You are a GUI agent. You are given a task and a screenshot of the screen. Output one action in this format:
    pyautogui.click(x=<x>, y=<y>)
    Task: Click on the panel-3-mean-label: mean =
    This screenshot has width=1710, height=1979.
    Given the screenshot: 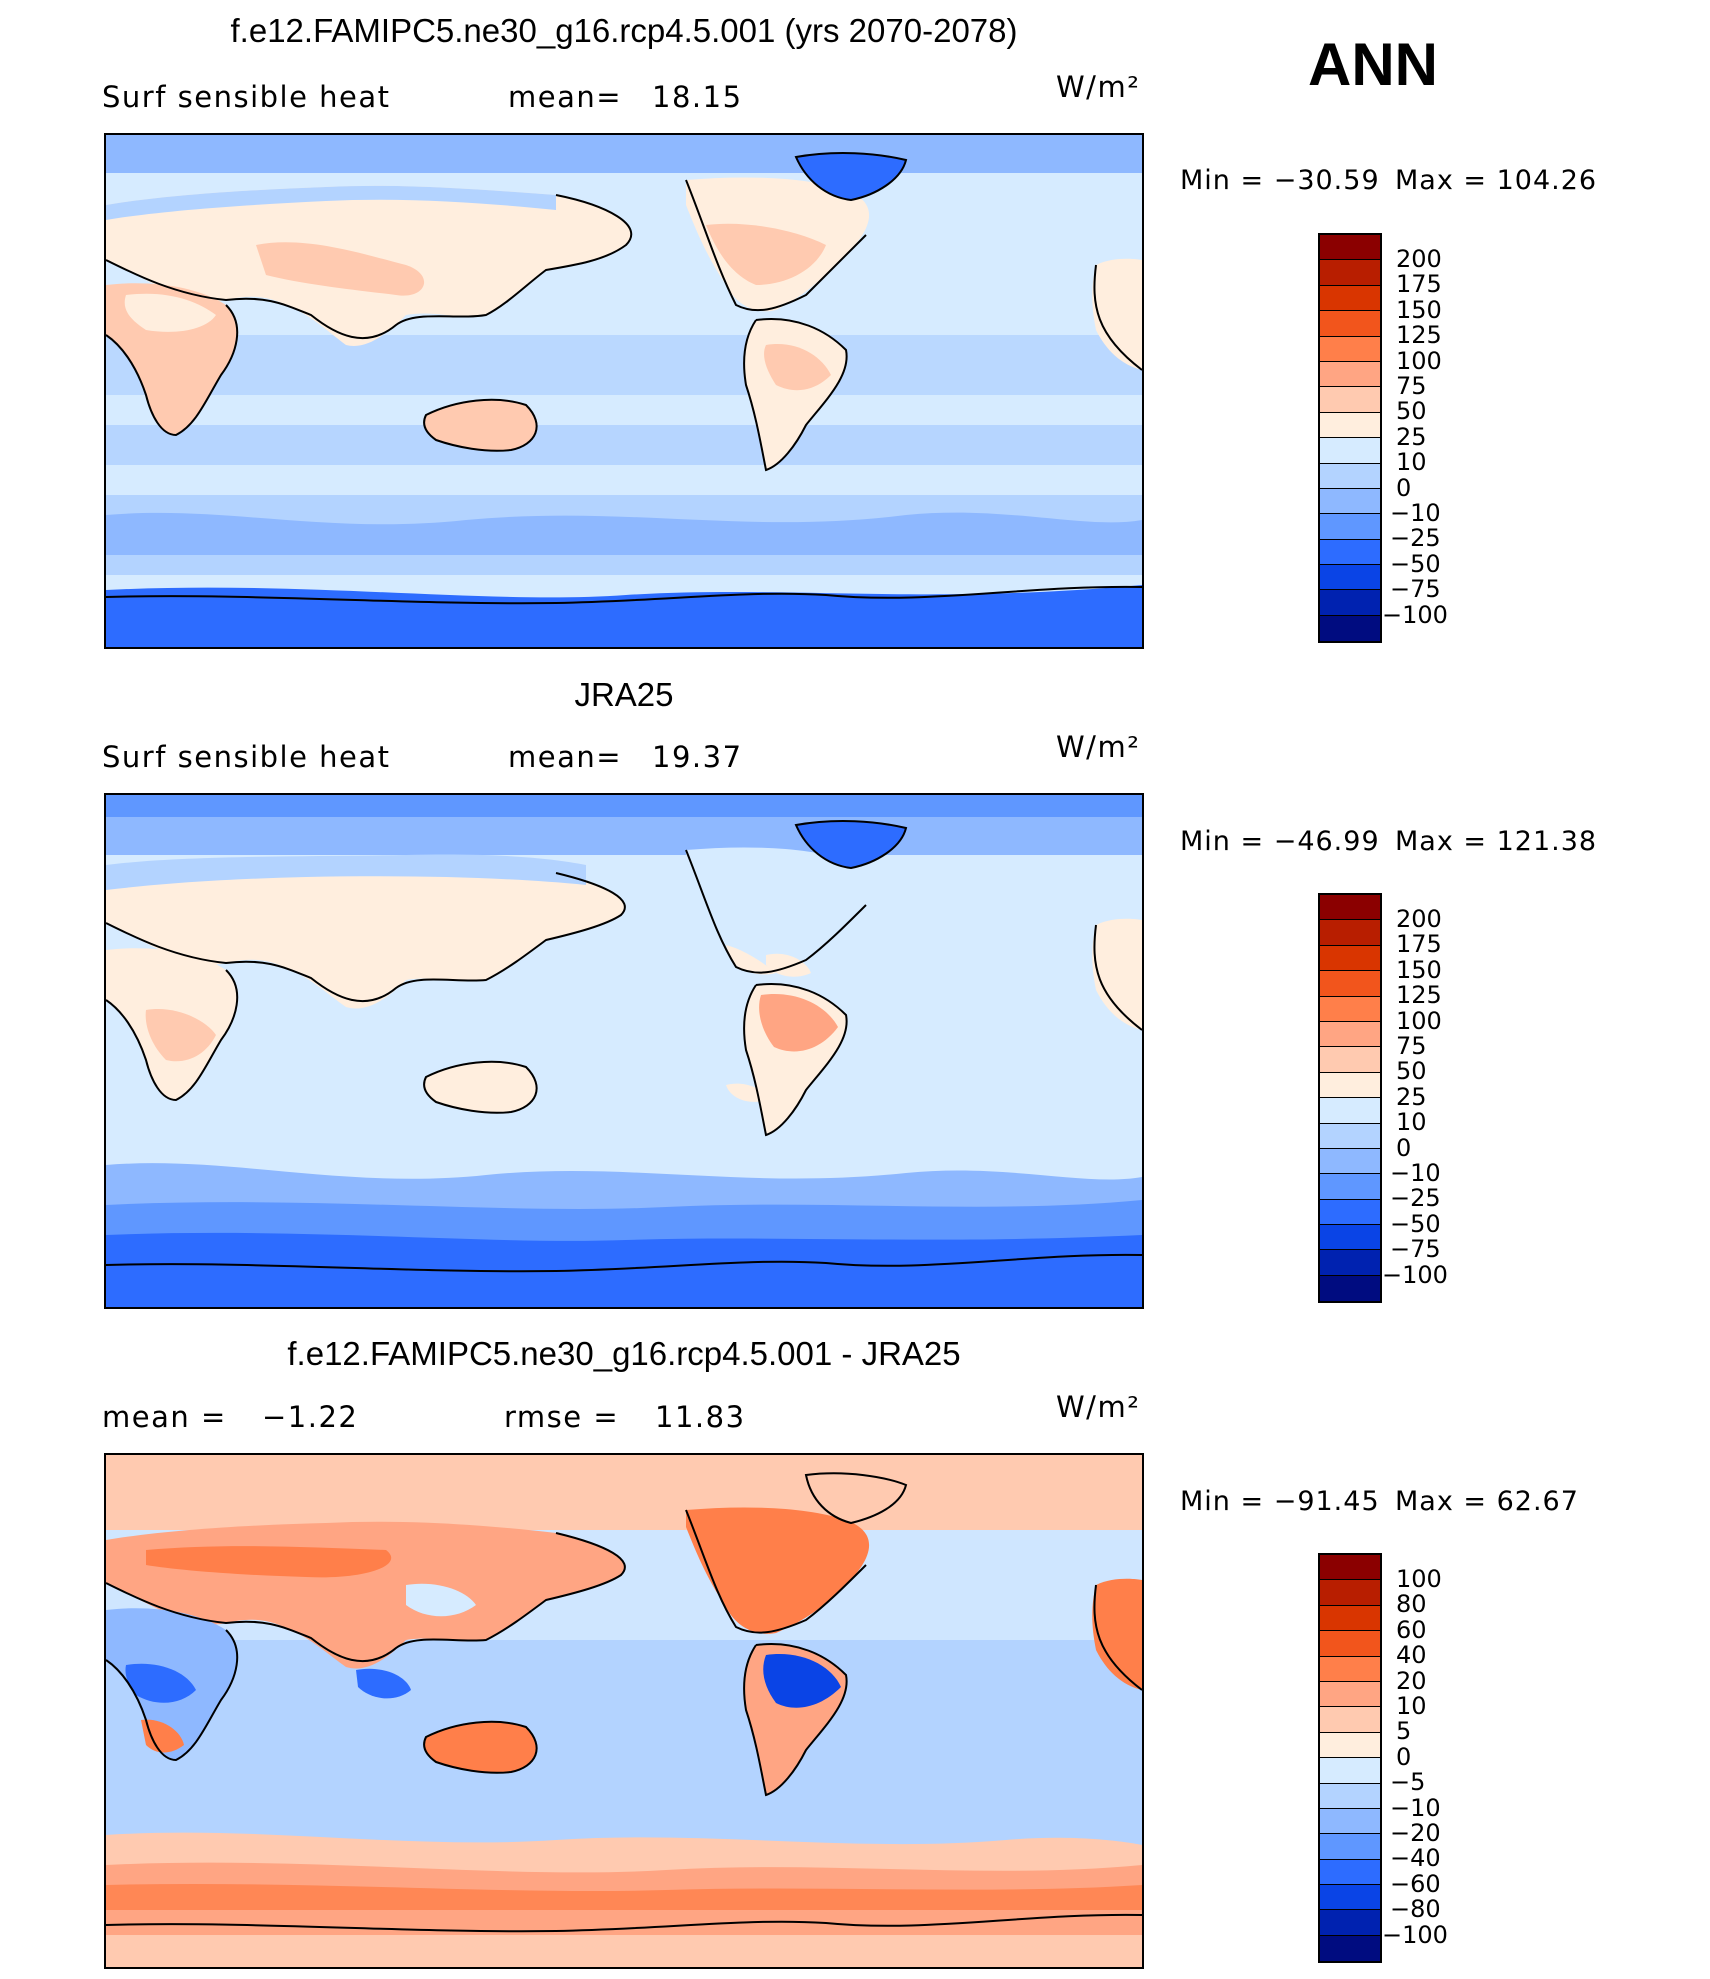 What is the action you would take?
    pyautogui.click(x=164, y=1417)
    